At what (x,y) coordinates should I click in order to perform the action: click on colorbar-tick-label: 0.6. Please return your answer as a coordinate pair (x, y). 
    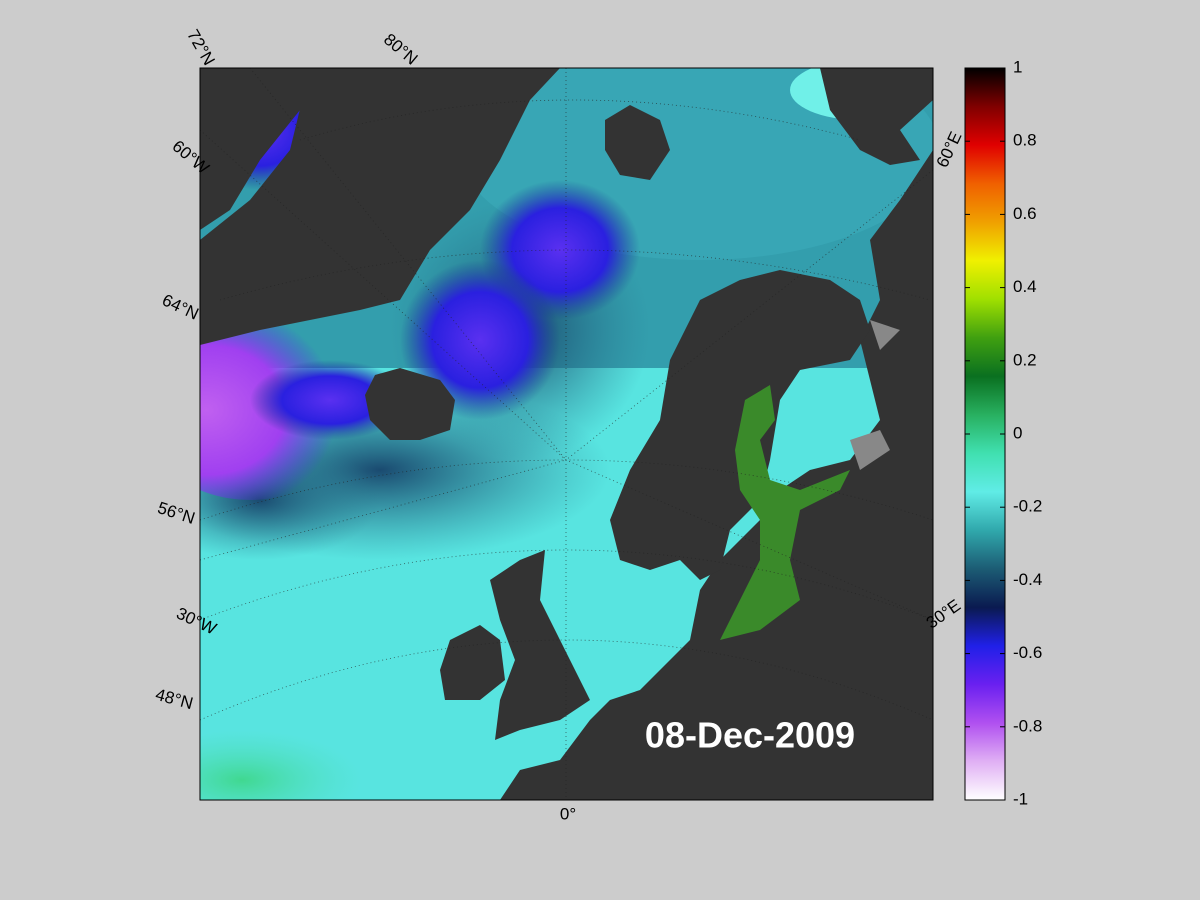
    Looking at the image, I should click on (1025, 213).